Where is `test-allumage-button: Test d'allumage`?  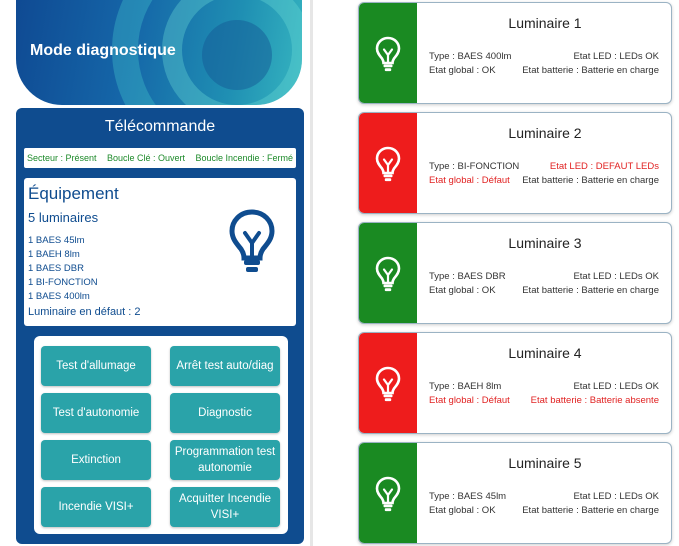
test-allumage-button: Test d'allumage is located at coordinates (96, 366).